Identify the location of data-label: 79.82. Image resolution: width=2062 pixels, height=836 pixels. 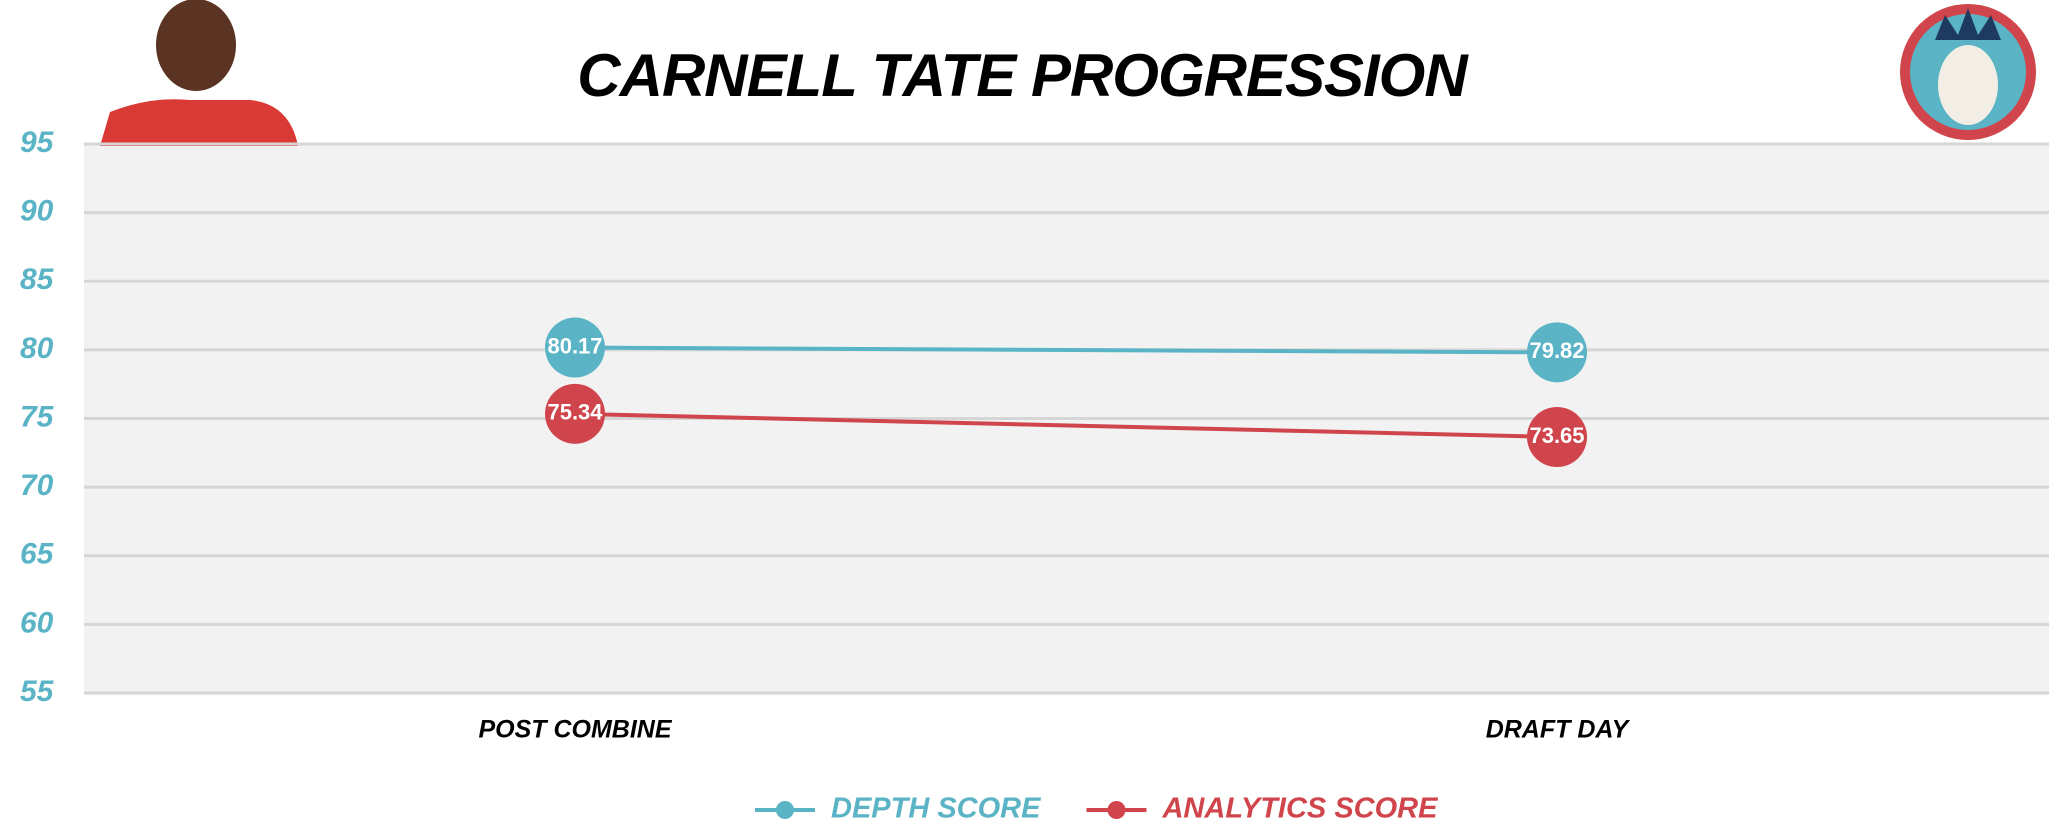
(1556, 350).